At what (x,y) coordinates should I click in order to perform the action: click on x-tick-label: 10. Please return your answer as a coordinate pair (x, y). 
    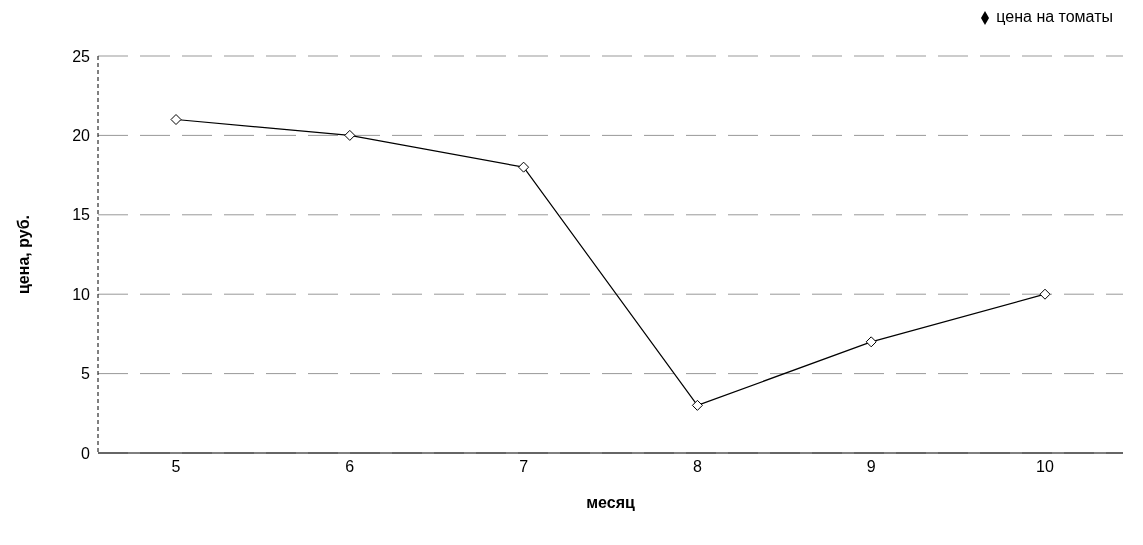
    Looking at the image, I should click on (1045, 467).